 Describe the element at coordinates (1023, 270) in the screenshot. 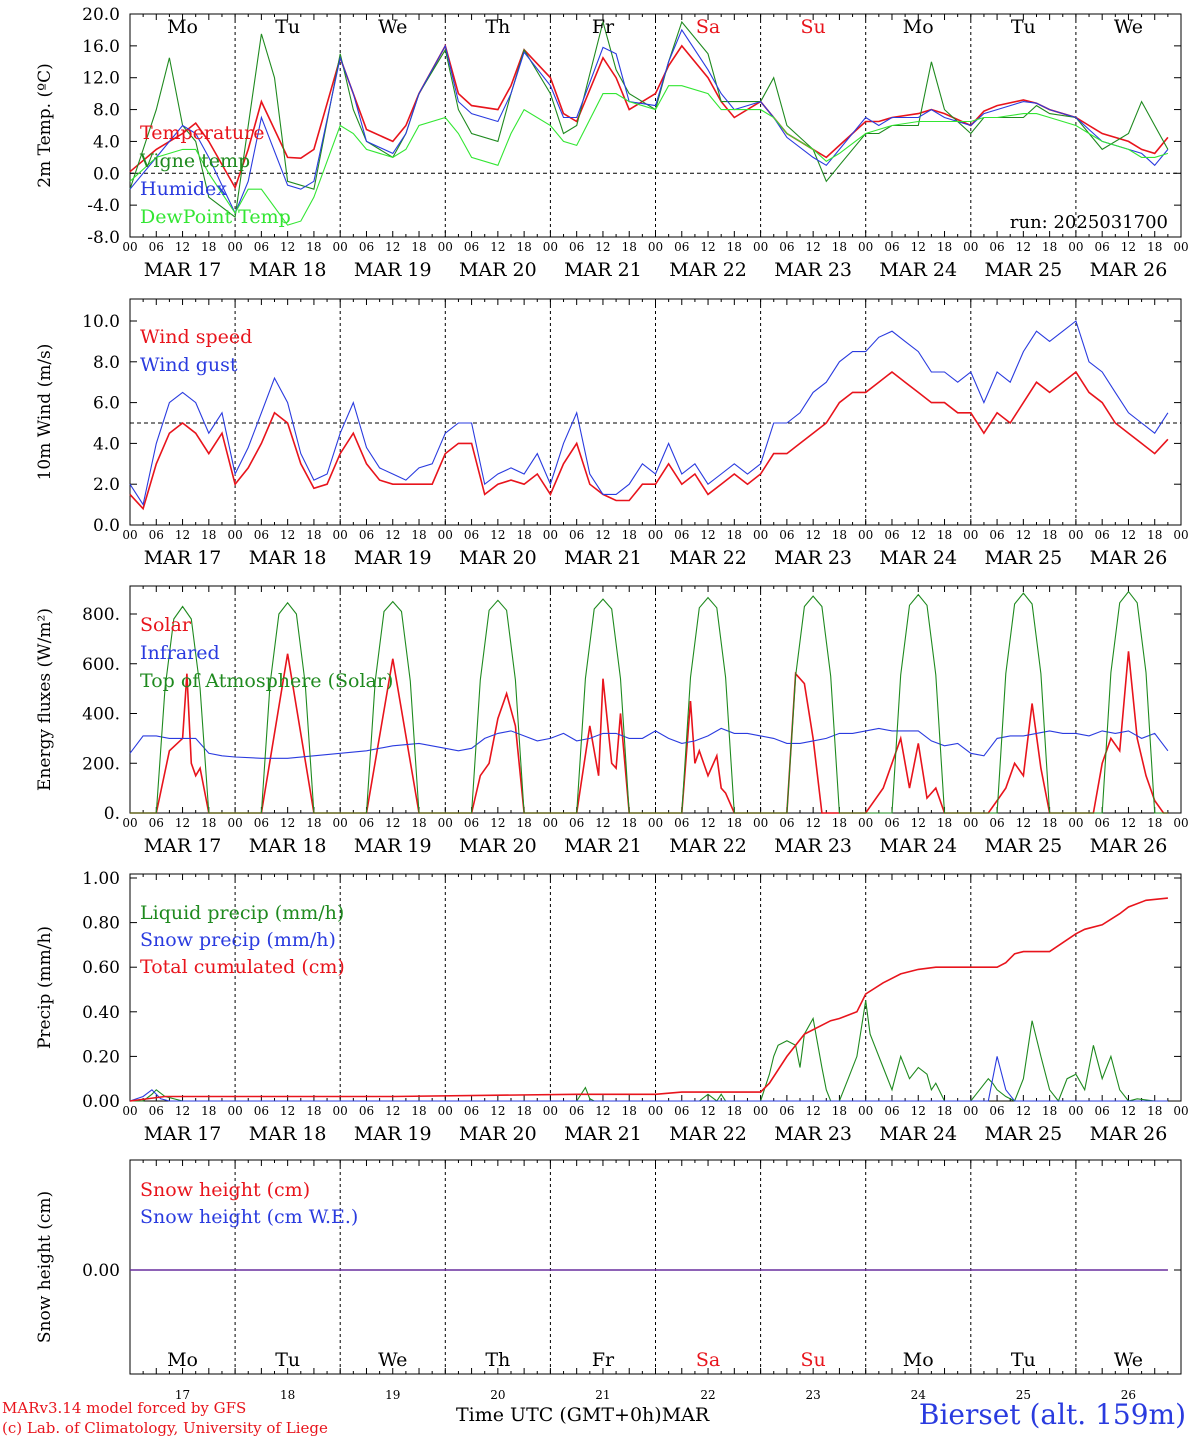

I see `date-label: MAR 25` at that location.